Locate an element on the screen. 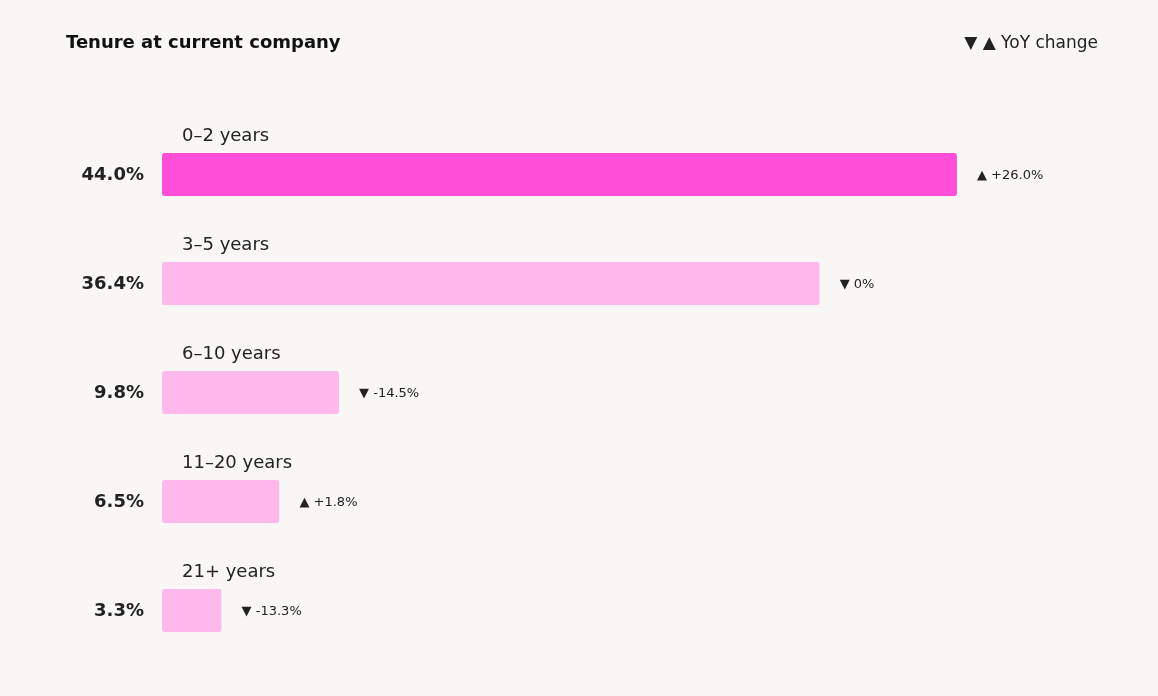  annotation: ▼ -14.5% is located at coordinates (389, 392).